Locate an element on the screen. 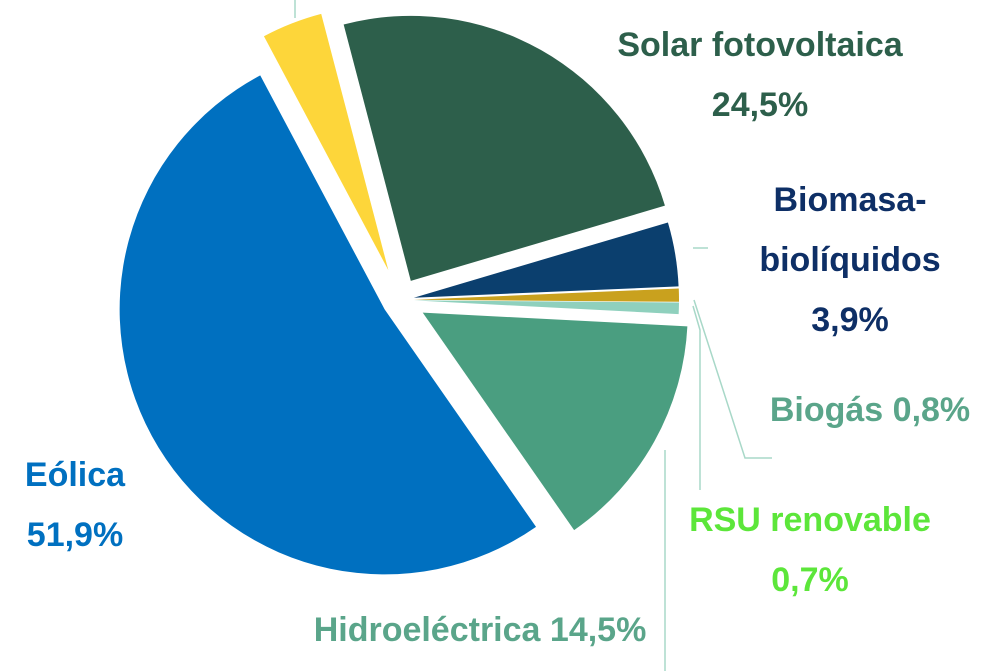 The image size is (997, 671). category-name: Biomasa-biolíquidos is located at coordinates (850, 230).